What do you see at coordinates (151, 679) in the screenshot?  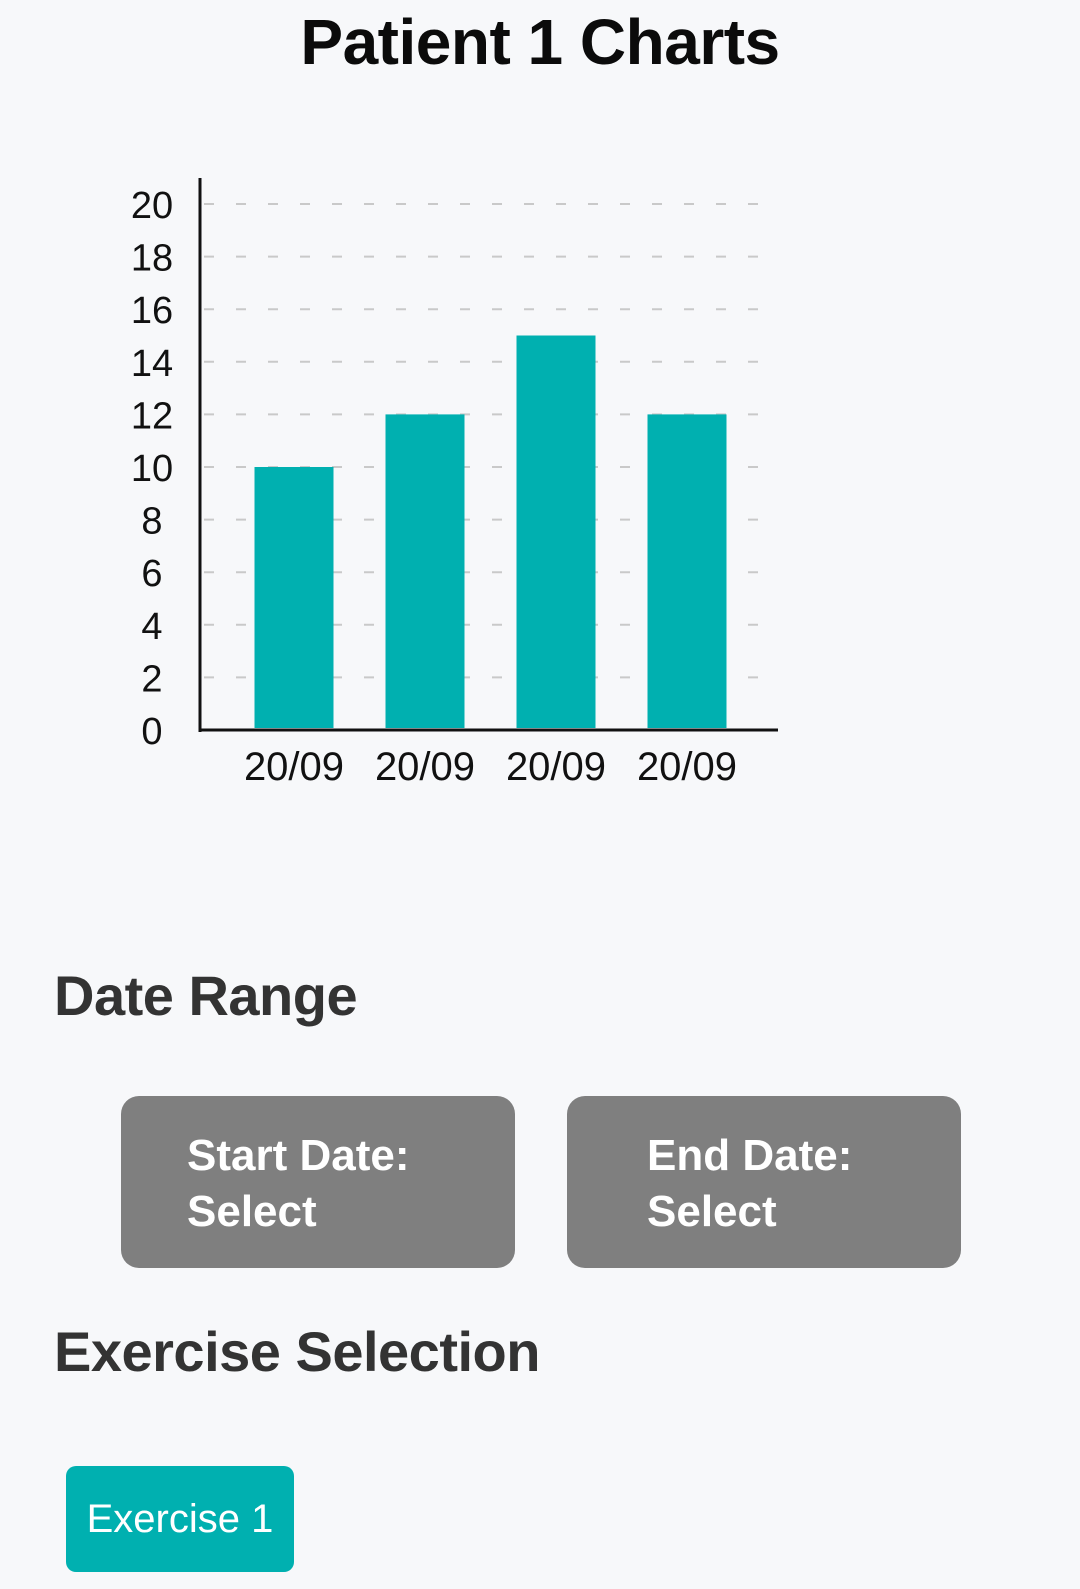 I see `y-tick-label: 2` at bounding box center [151, 679].